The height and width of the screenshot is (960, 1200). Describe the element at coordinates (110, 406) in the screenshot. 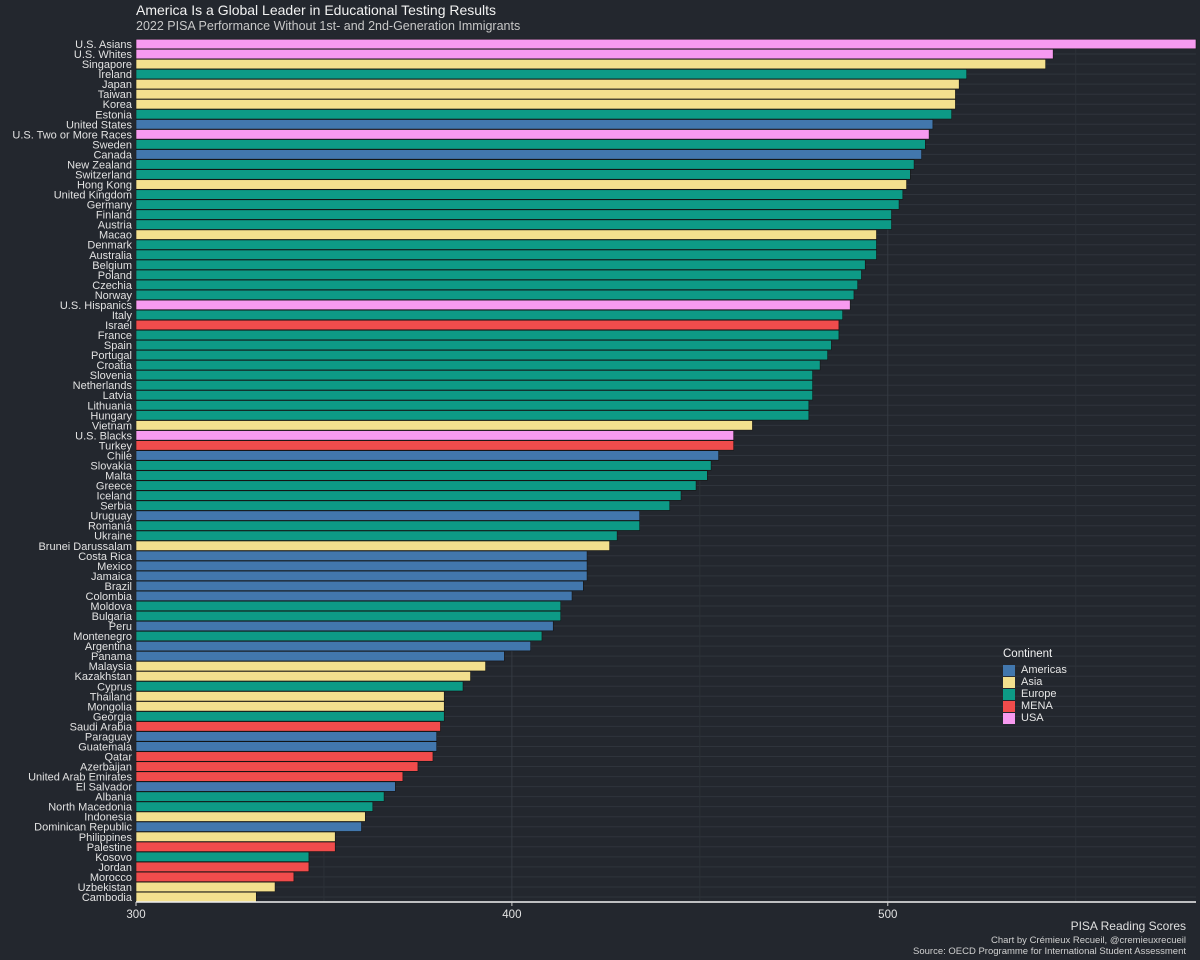

I see `y-tick-label: Lithuania` at that location.